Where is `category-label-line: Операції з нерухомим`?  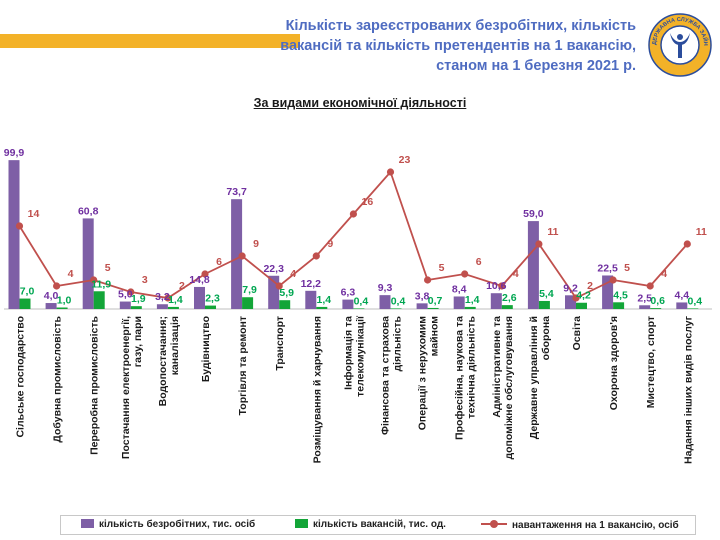
category-label-line: Операції з нерухомим is located at coordinates (423, 373).